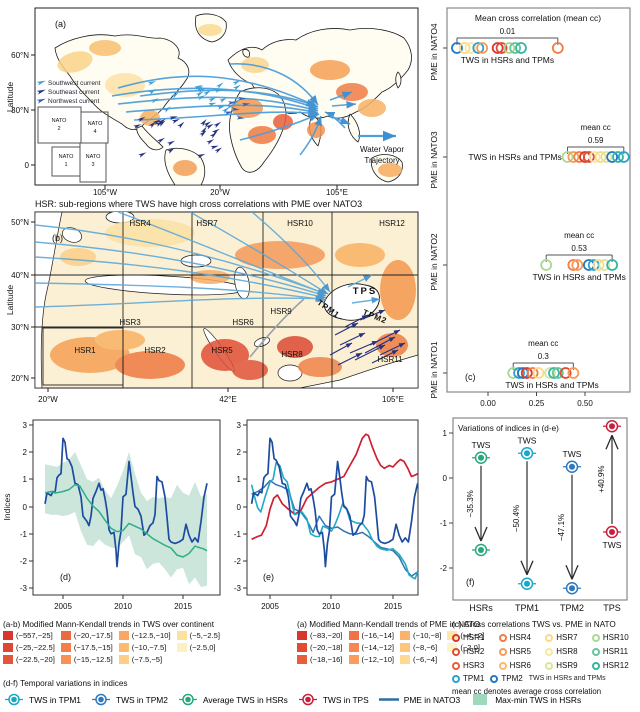  I want to click on cc-legend-item-hsr10: HSR10, so click(614, 637).